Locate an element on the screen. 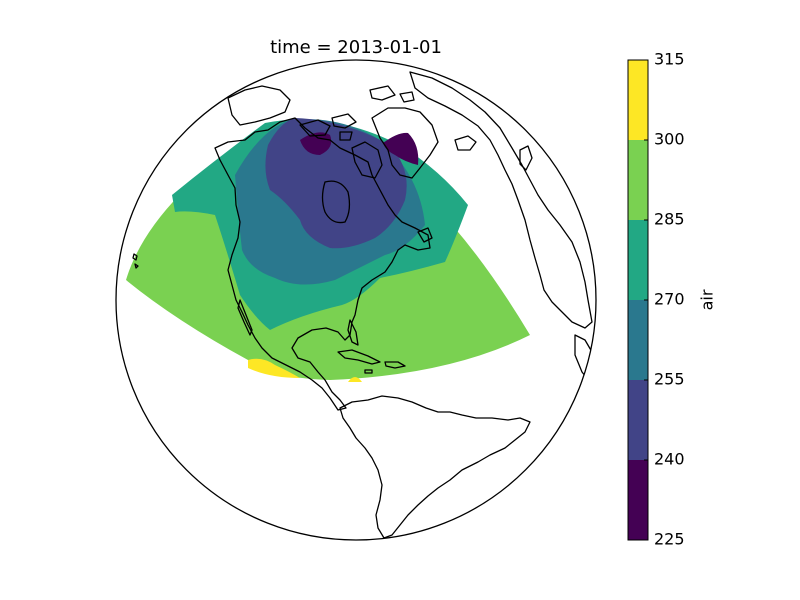  map-title: time = 2013-01-01 is located at coordinates (356, 47).